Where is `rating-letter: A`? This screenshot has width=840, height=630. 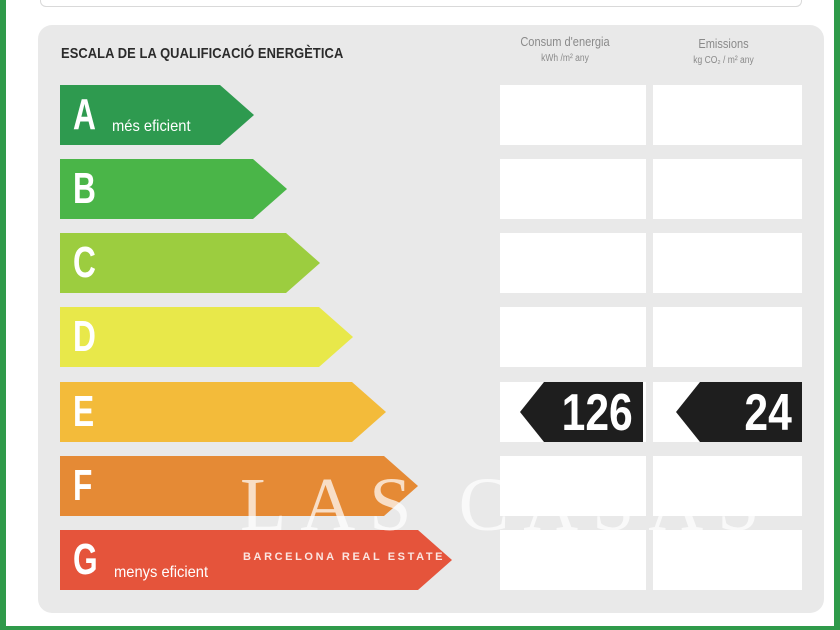 rating-letter: A is located at coordinates (84, 114).